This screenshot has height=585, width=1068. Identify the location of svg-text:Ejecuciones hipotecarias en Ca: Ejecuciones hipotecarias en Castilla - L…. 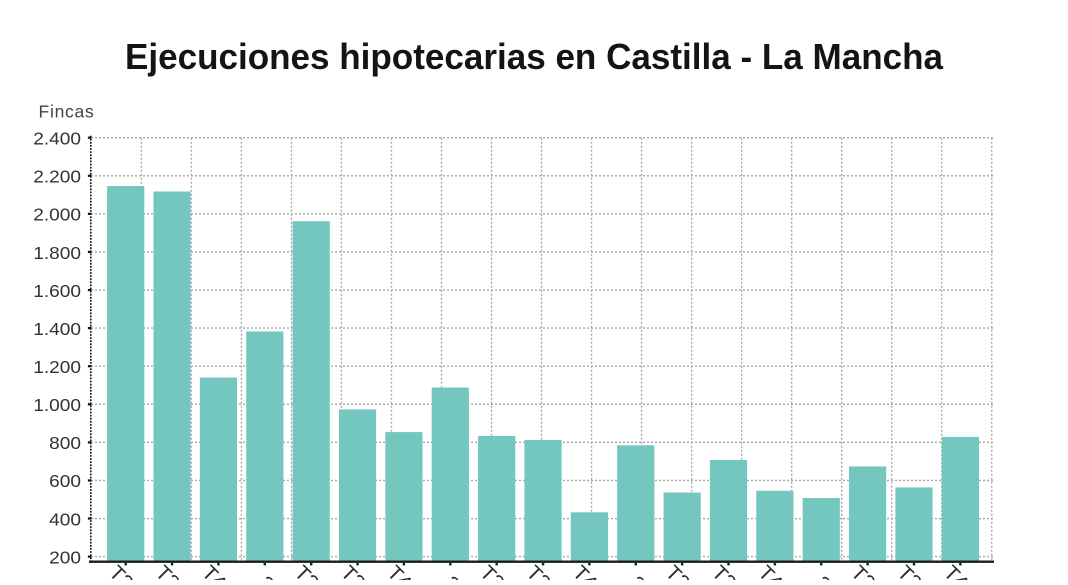
(534, 56).